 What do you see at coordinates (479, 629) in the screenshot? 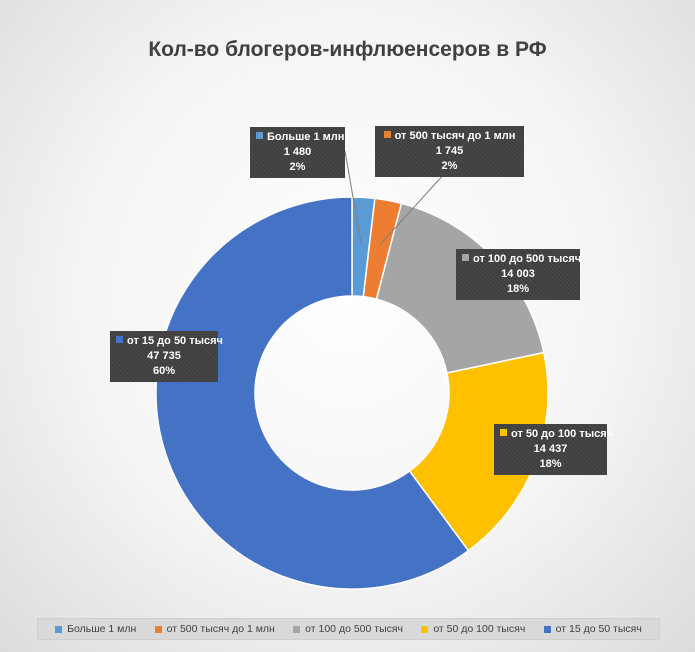
I see `legend-label: от 50 до 100 тысяч` at bounding box center [479, 629].